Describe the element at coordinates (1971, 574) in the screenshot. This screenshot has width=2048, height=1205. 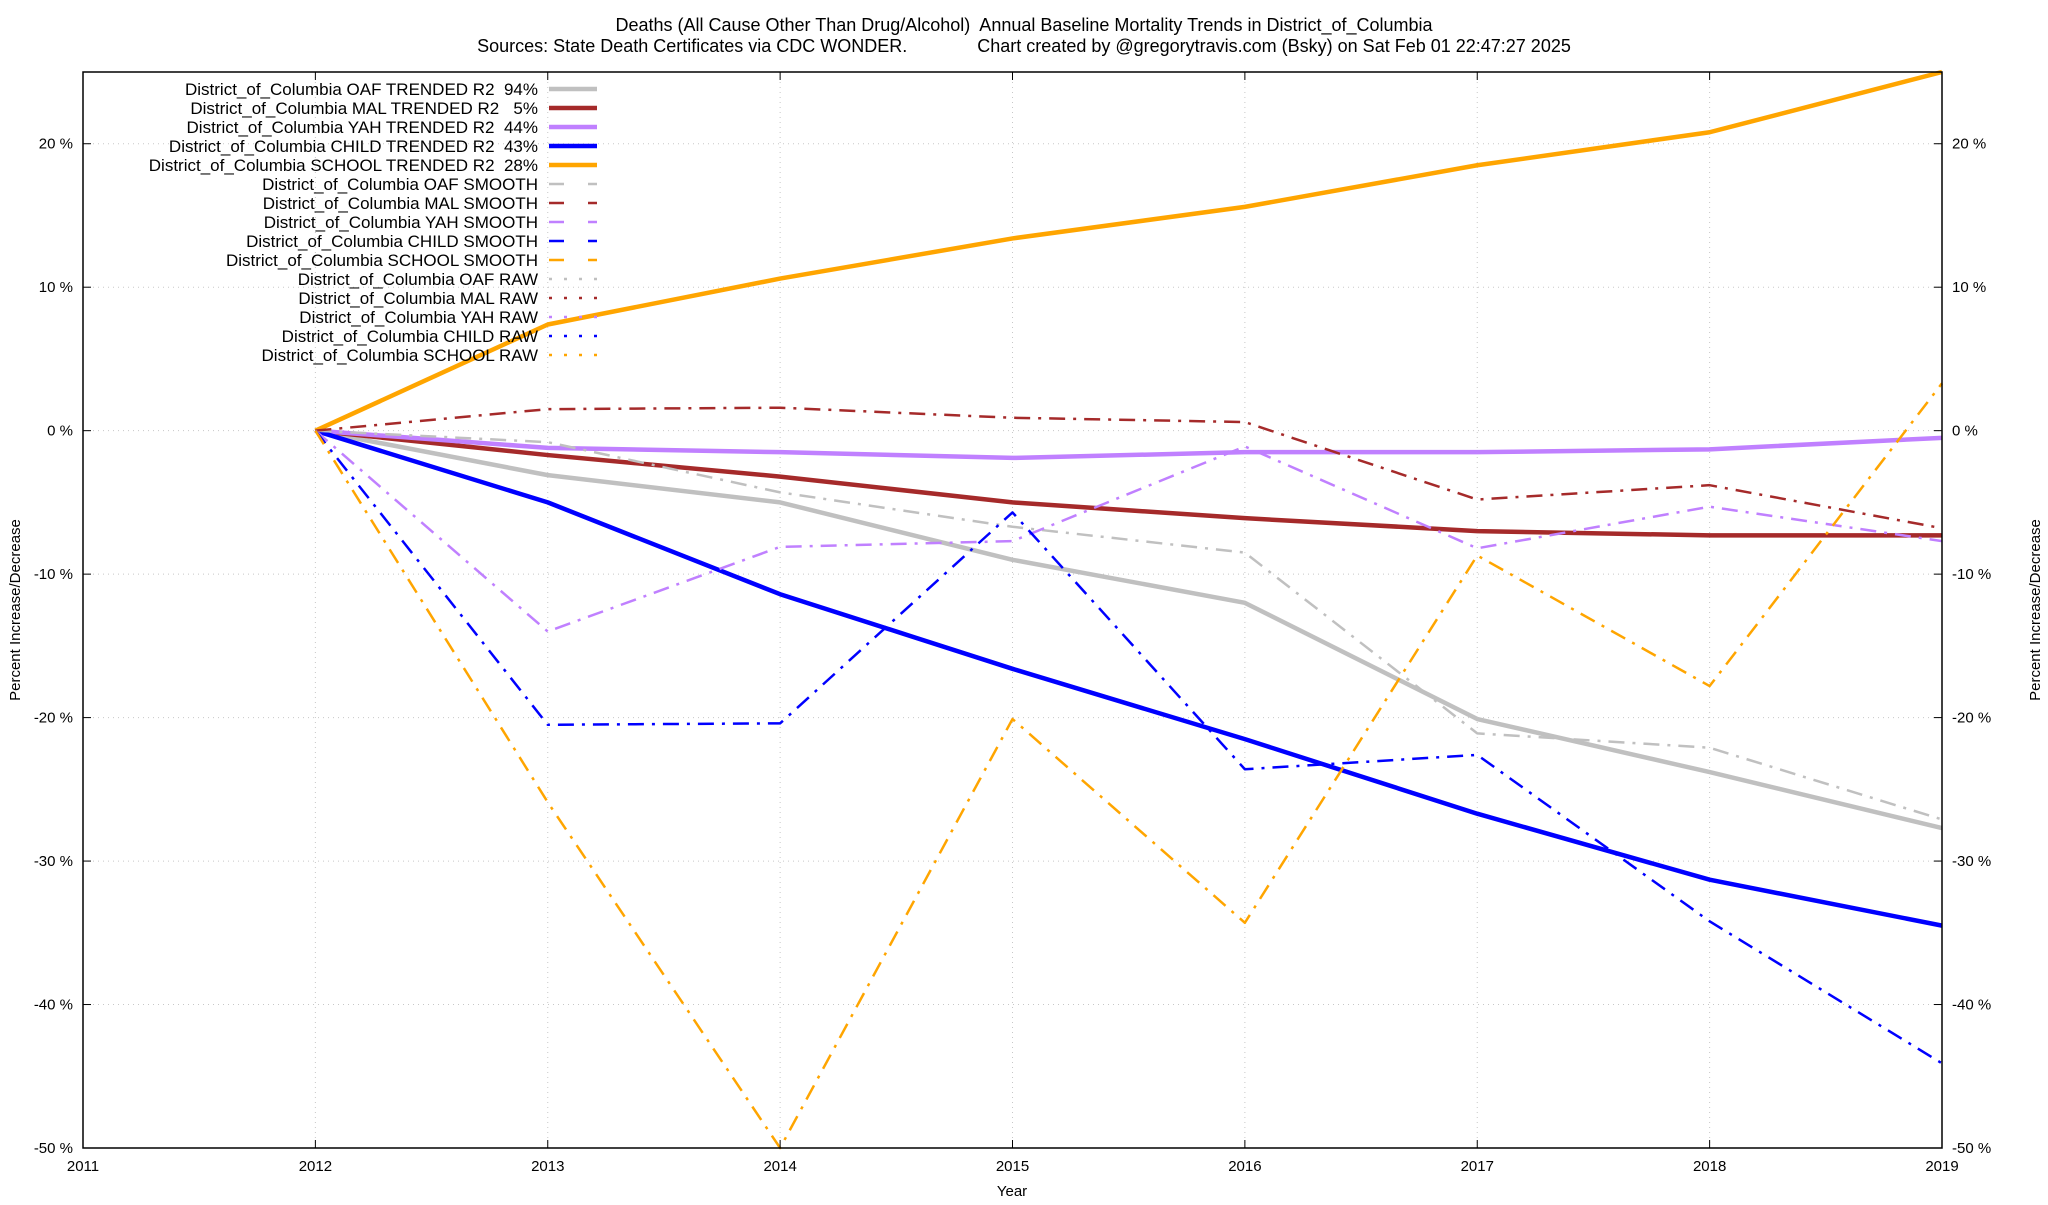
I see `y-tick-label-right: -10 %` at that location.